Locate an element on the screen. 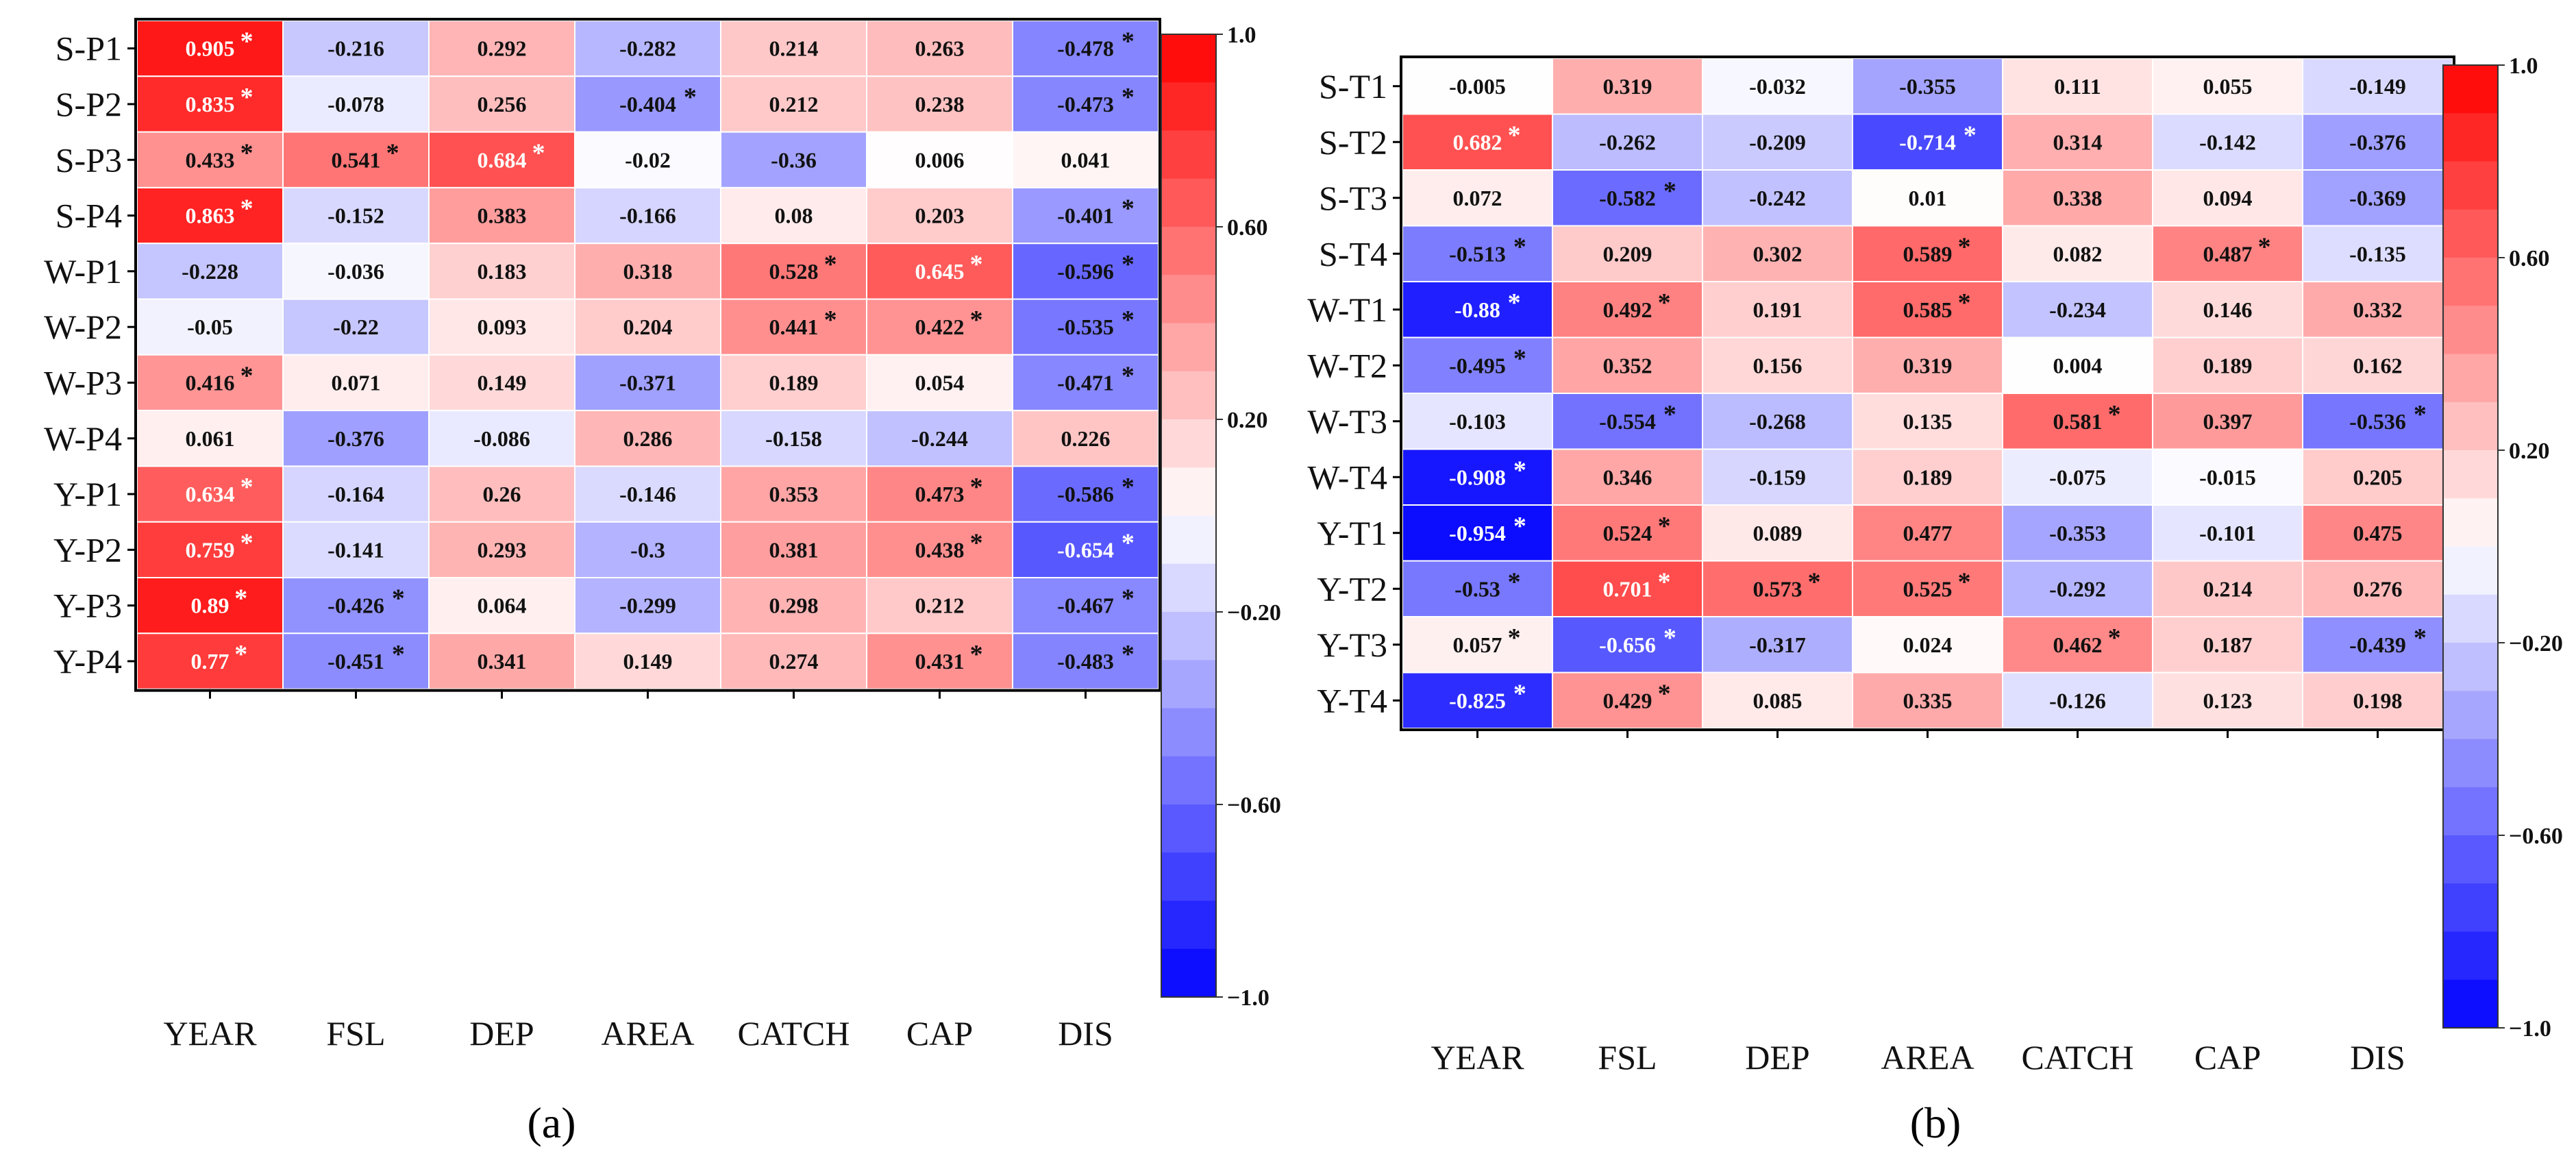 The height and width of the screenshot is (1169, 2576). cell-value-label: 0.573 is located at coordinates (1778, 588).